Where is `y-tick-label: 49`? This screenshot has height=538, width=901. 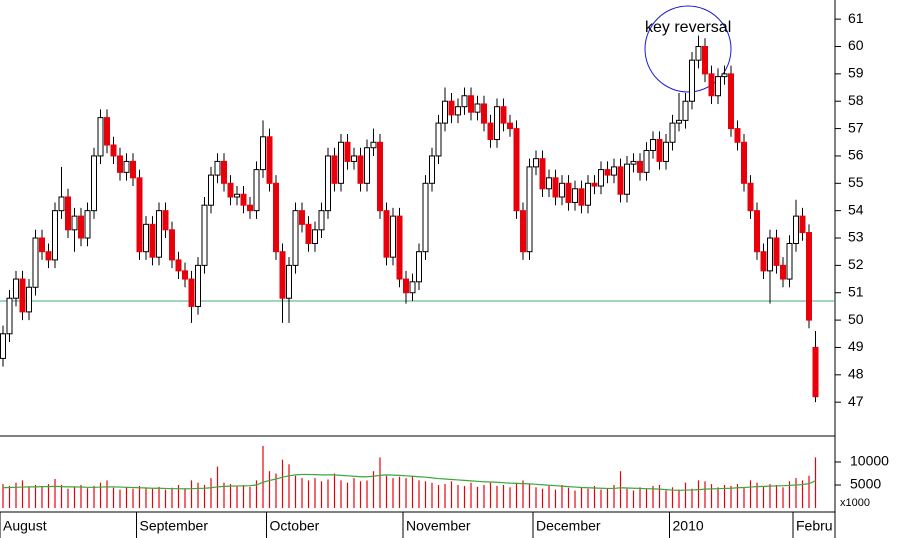 y-tick-label: 49 is located at coordinates (856, 346).